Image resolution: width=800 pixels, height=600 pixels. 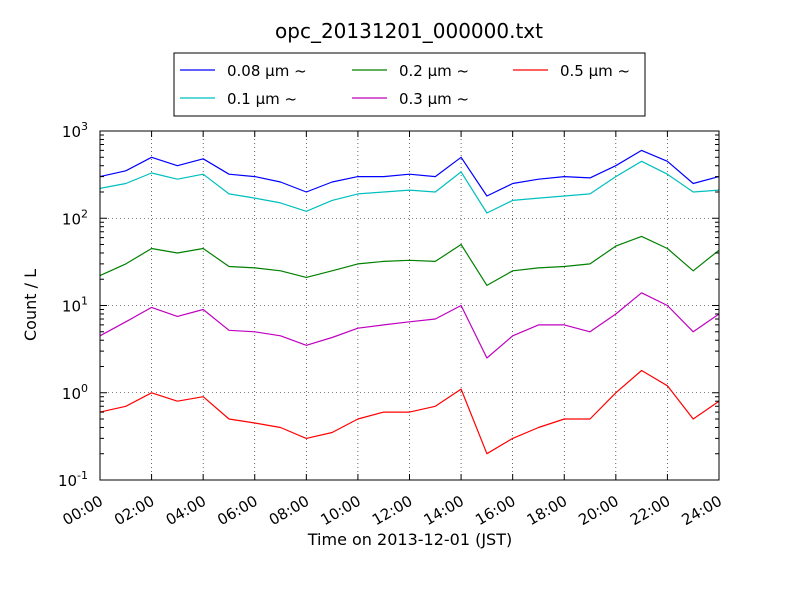 I want to click on legend-label: 0.1 μm ~, so click(x=262, y=99).